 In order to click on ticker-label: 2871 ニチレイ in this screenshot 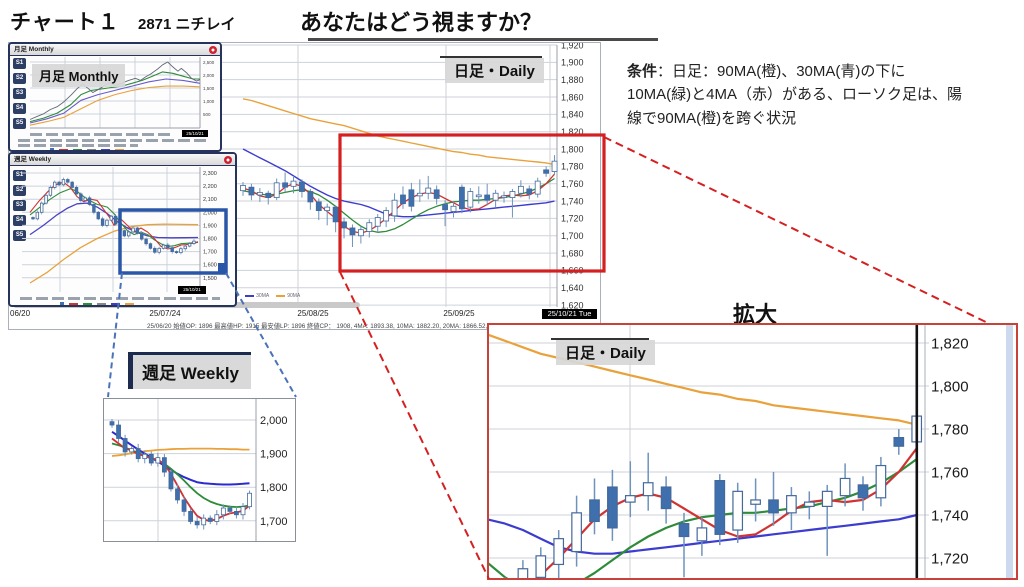, I will do `click(187, 24)`.